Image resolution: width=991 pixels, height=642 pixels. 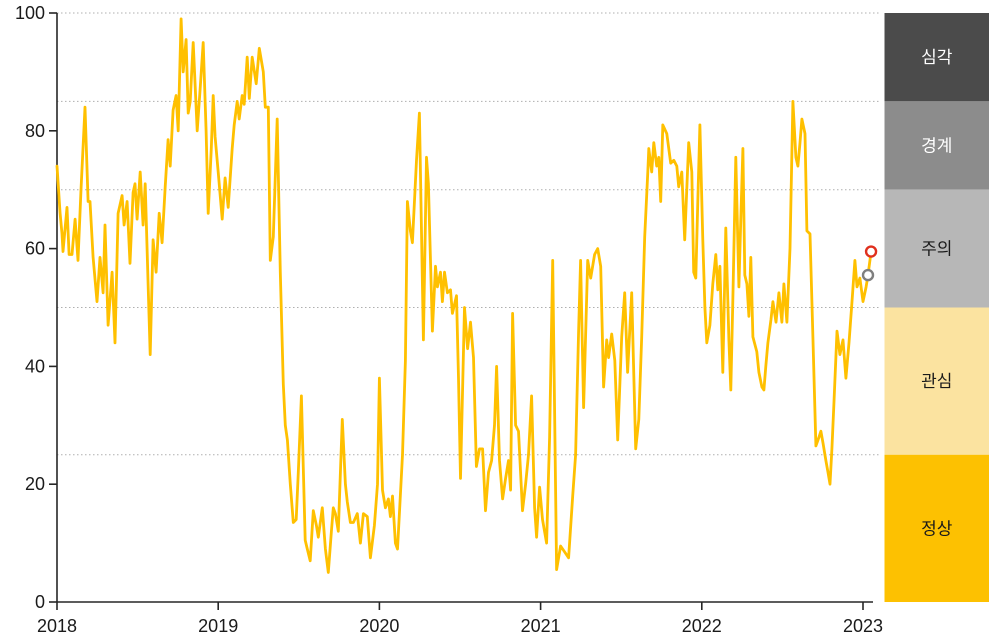 I want to click on band-label: 경계, so click(x=936, y=146).